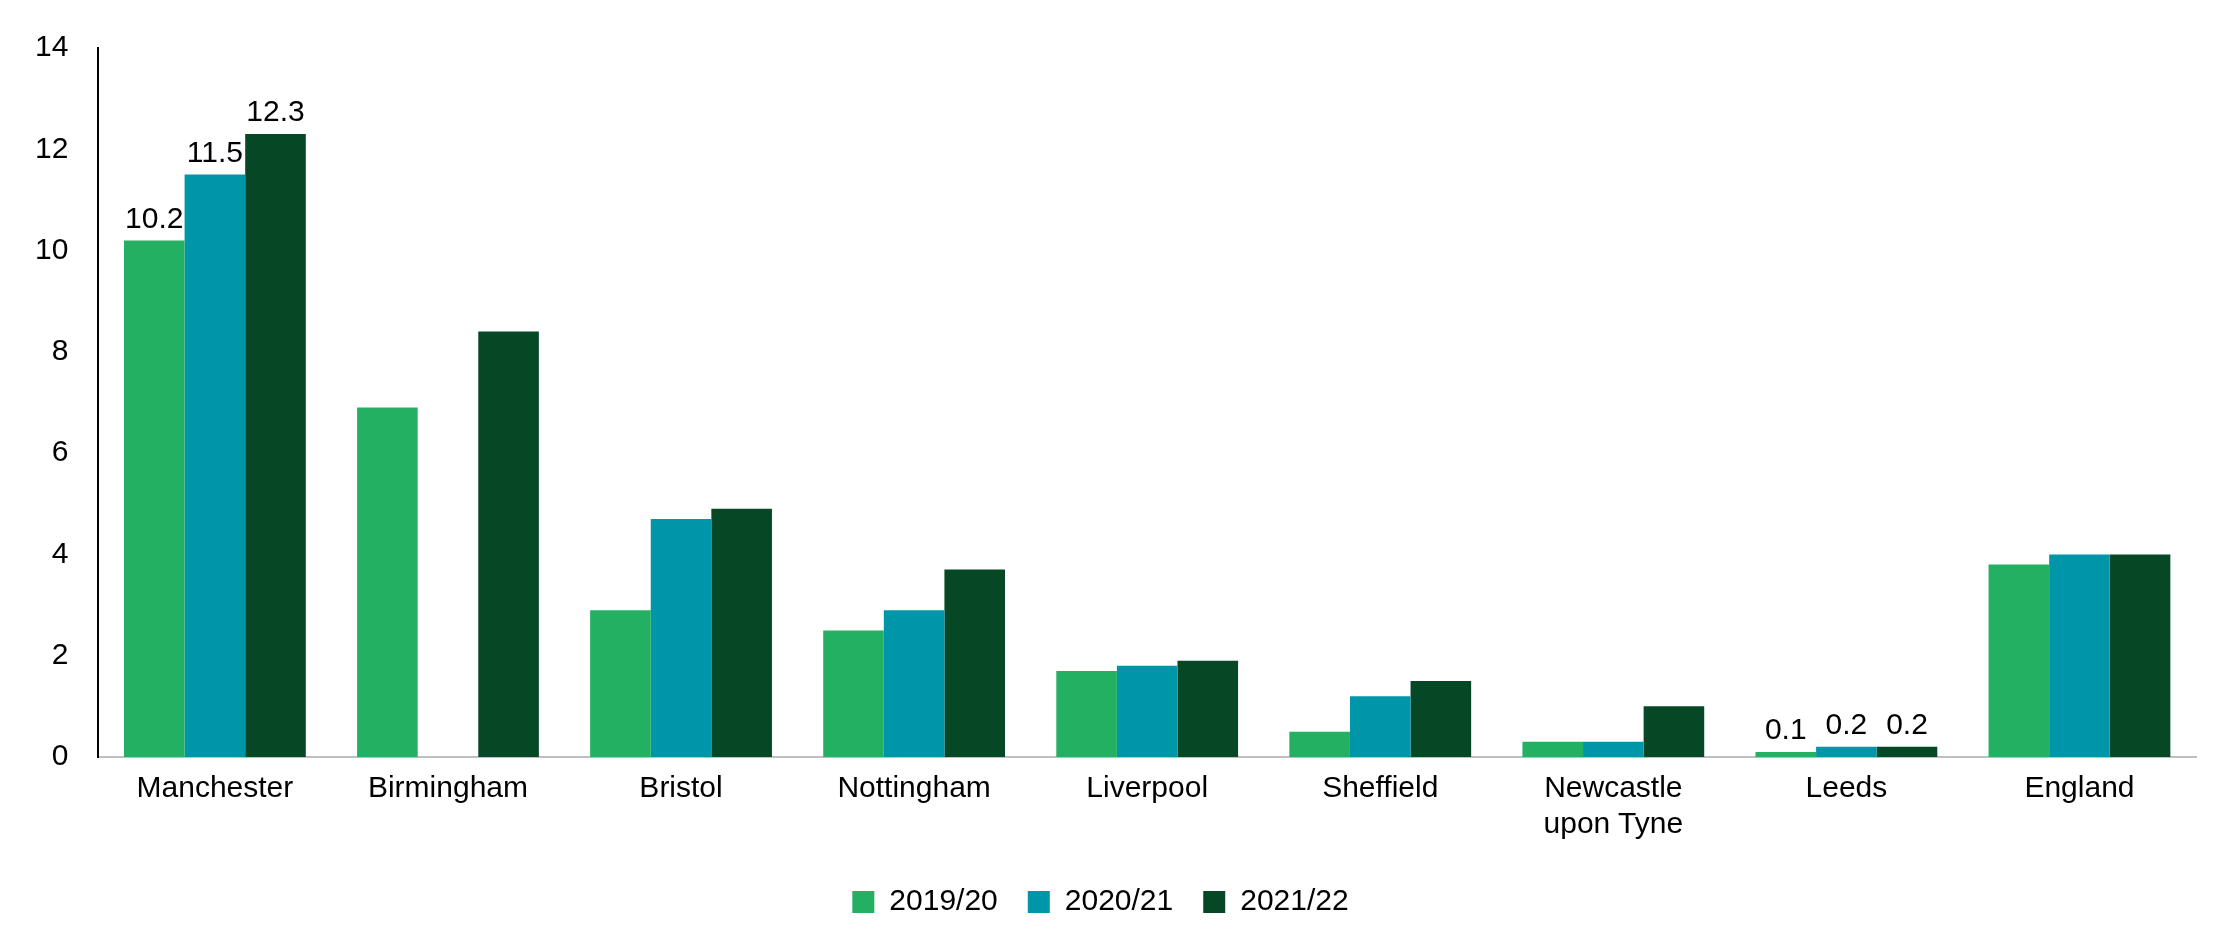 The height and width of the screenshot is (932, 2216). I want to click on y-tick-label: 4, so click(60, 552).